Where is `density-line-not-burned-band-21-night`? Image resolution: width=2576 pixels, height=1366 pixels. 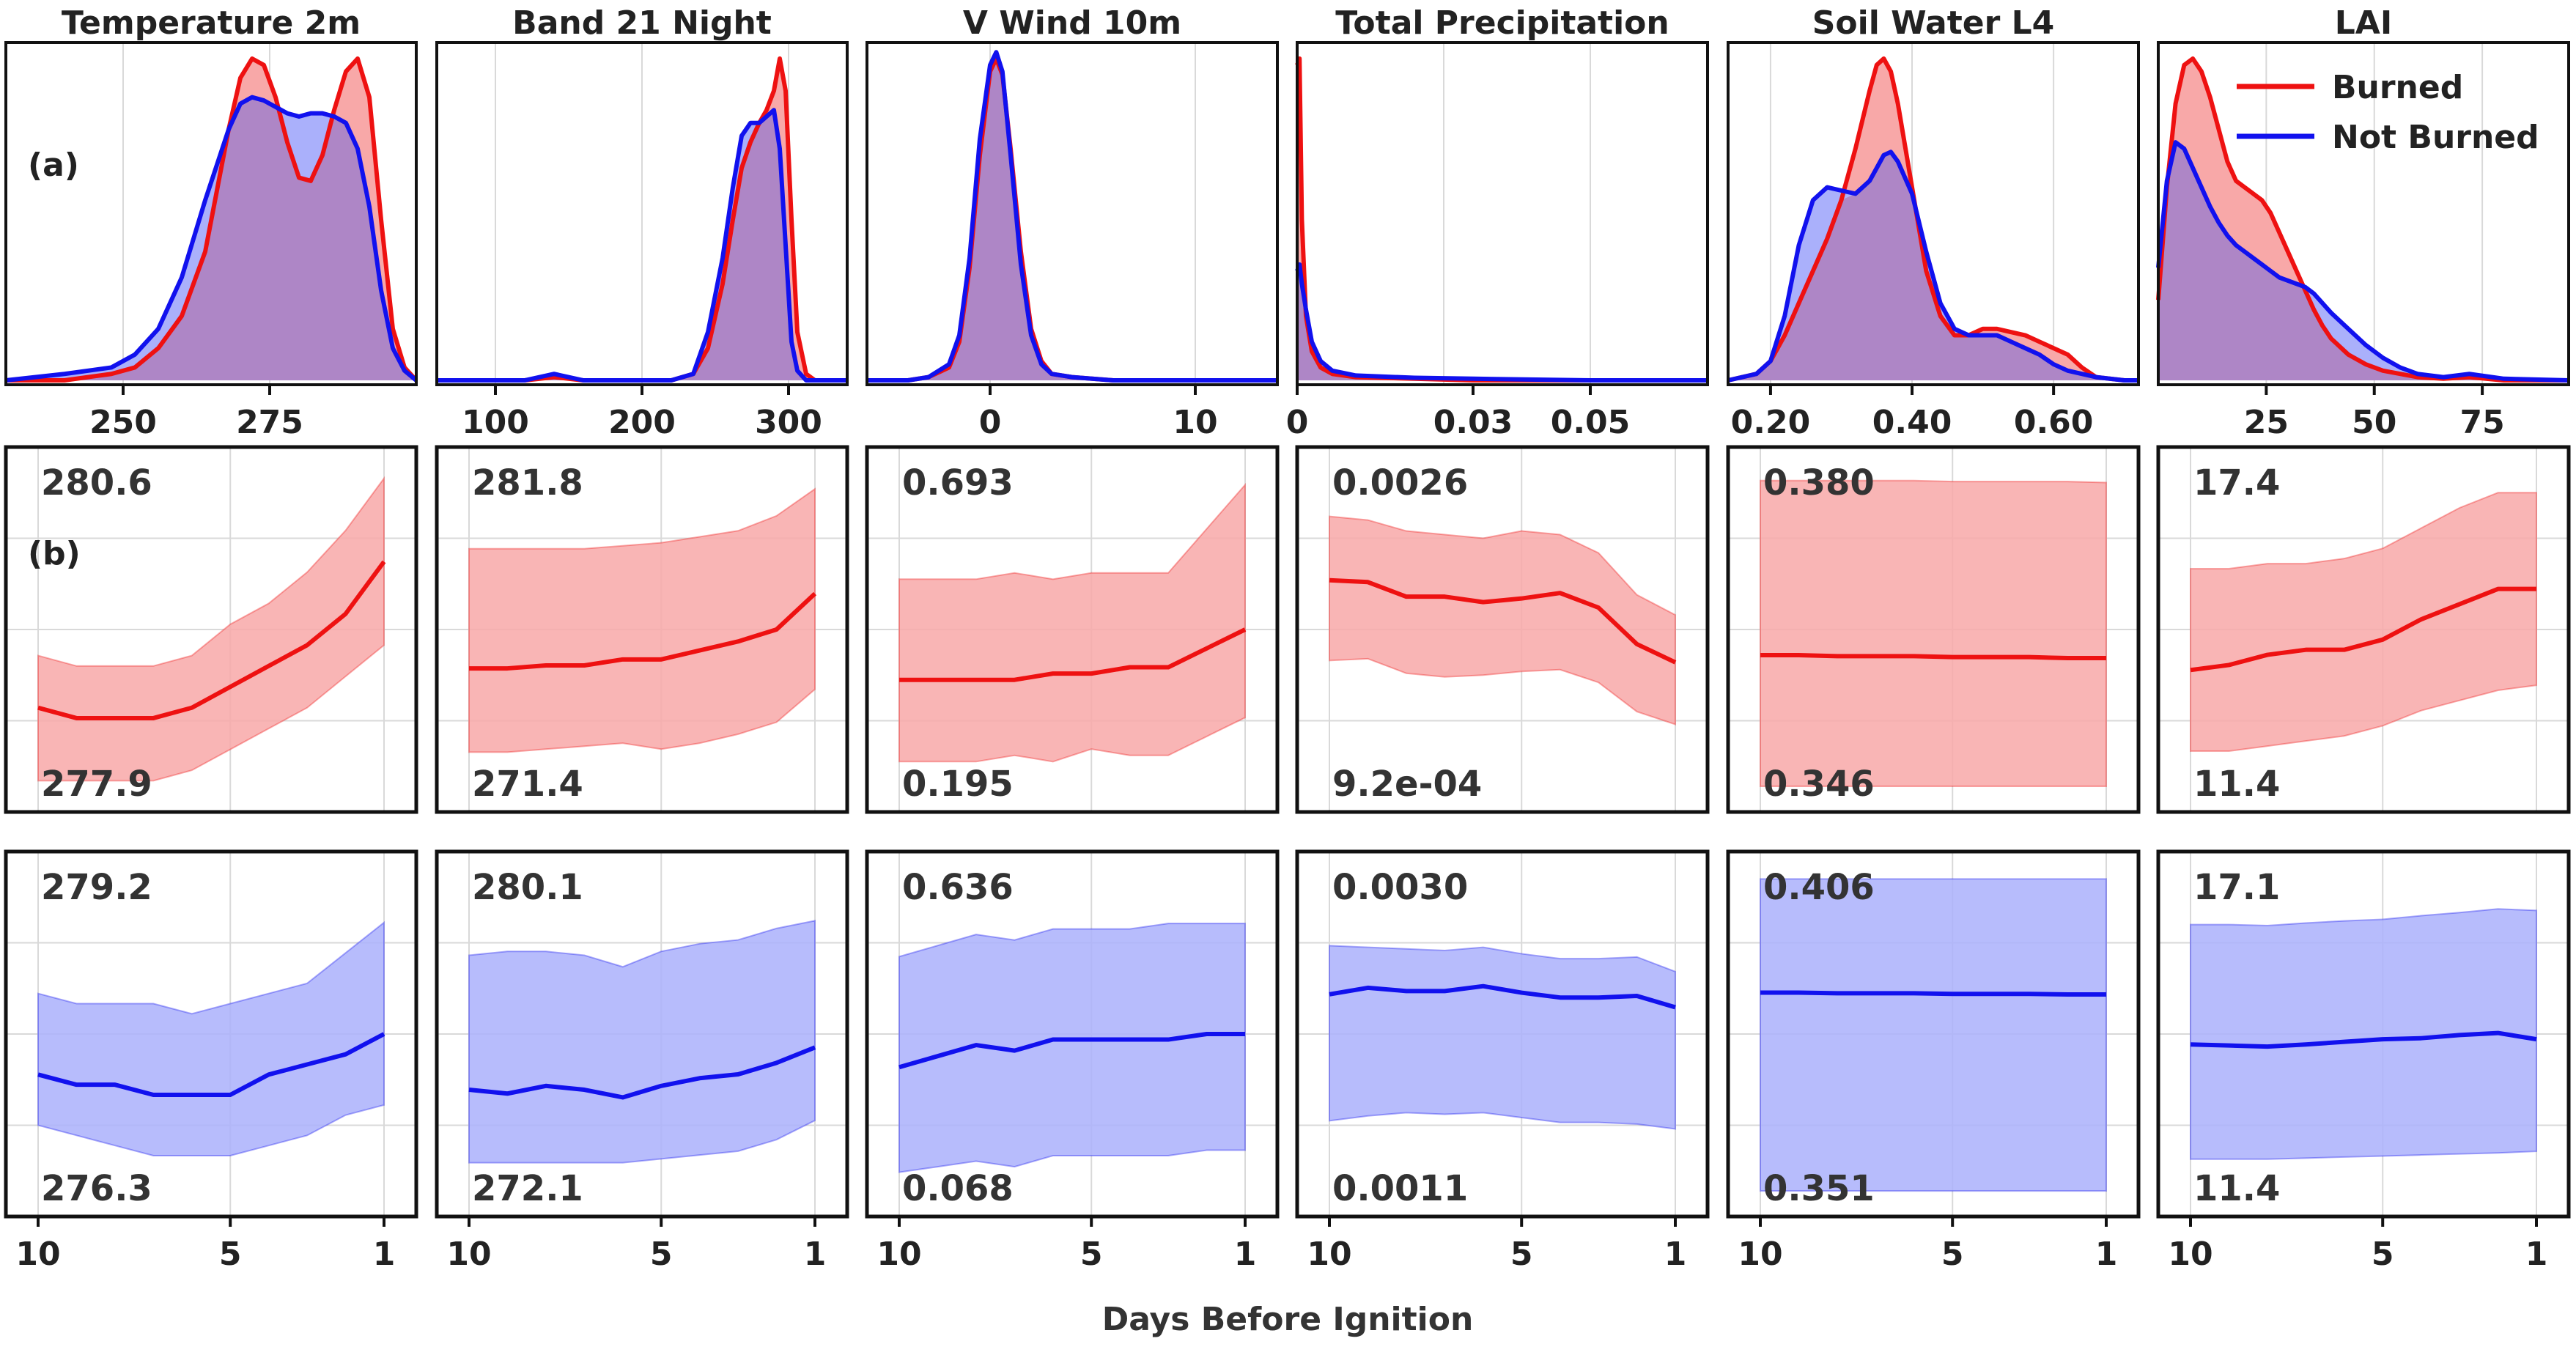 density-line-not-burned-band-21-night is located at coordinates (642, 245).